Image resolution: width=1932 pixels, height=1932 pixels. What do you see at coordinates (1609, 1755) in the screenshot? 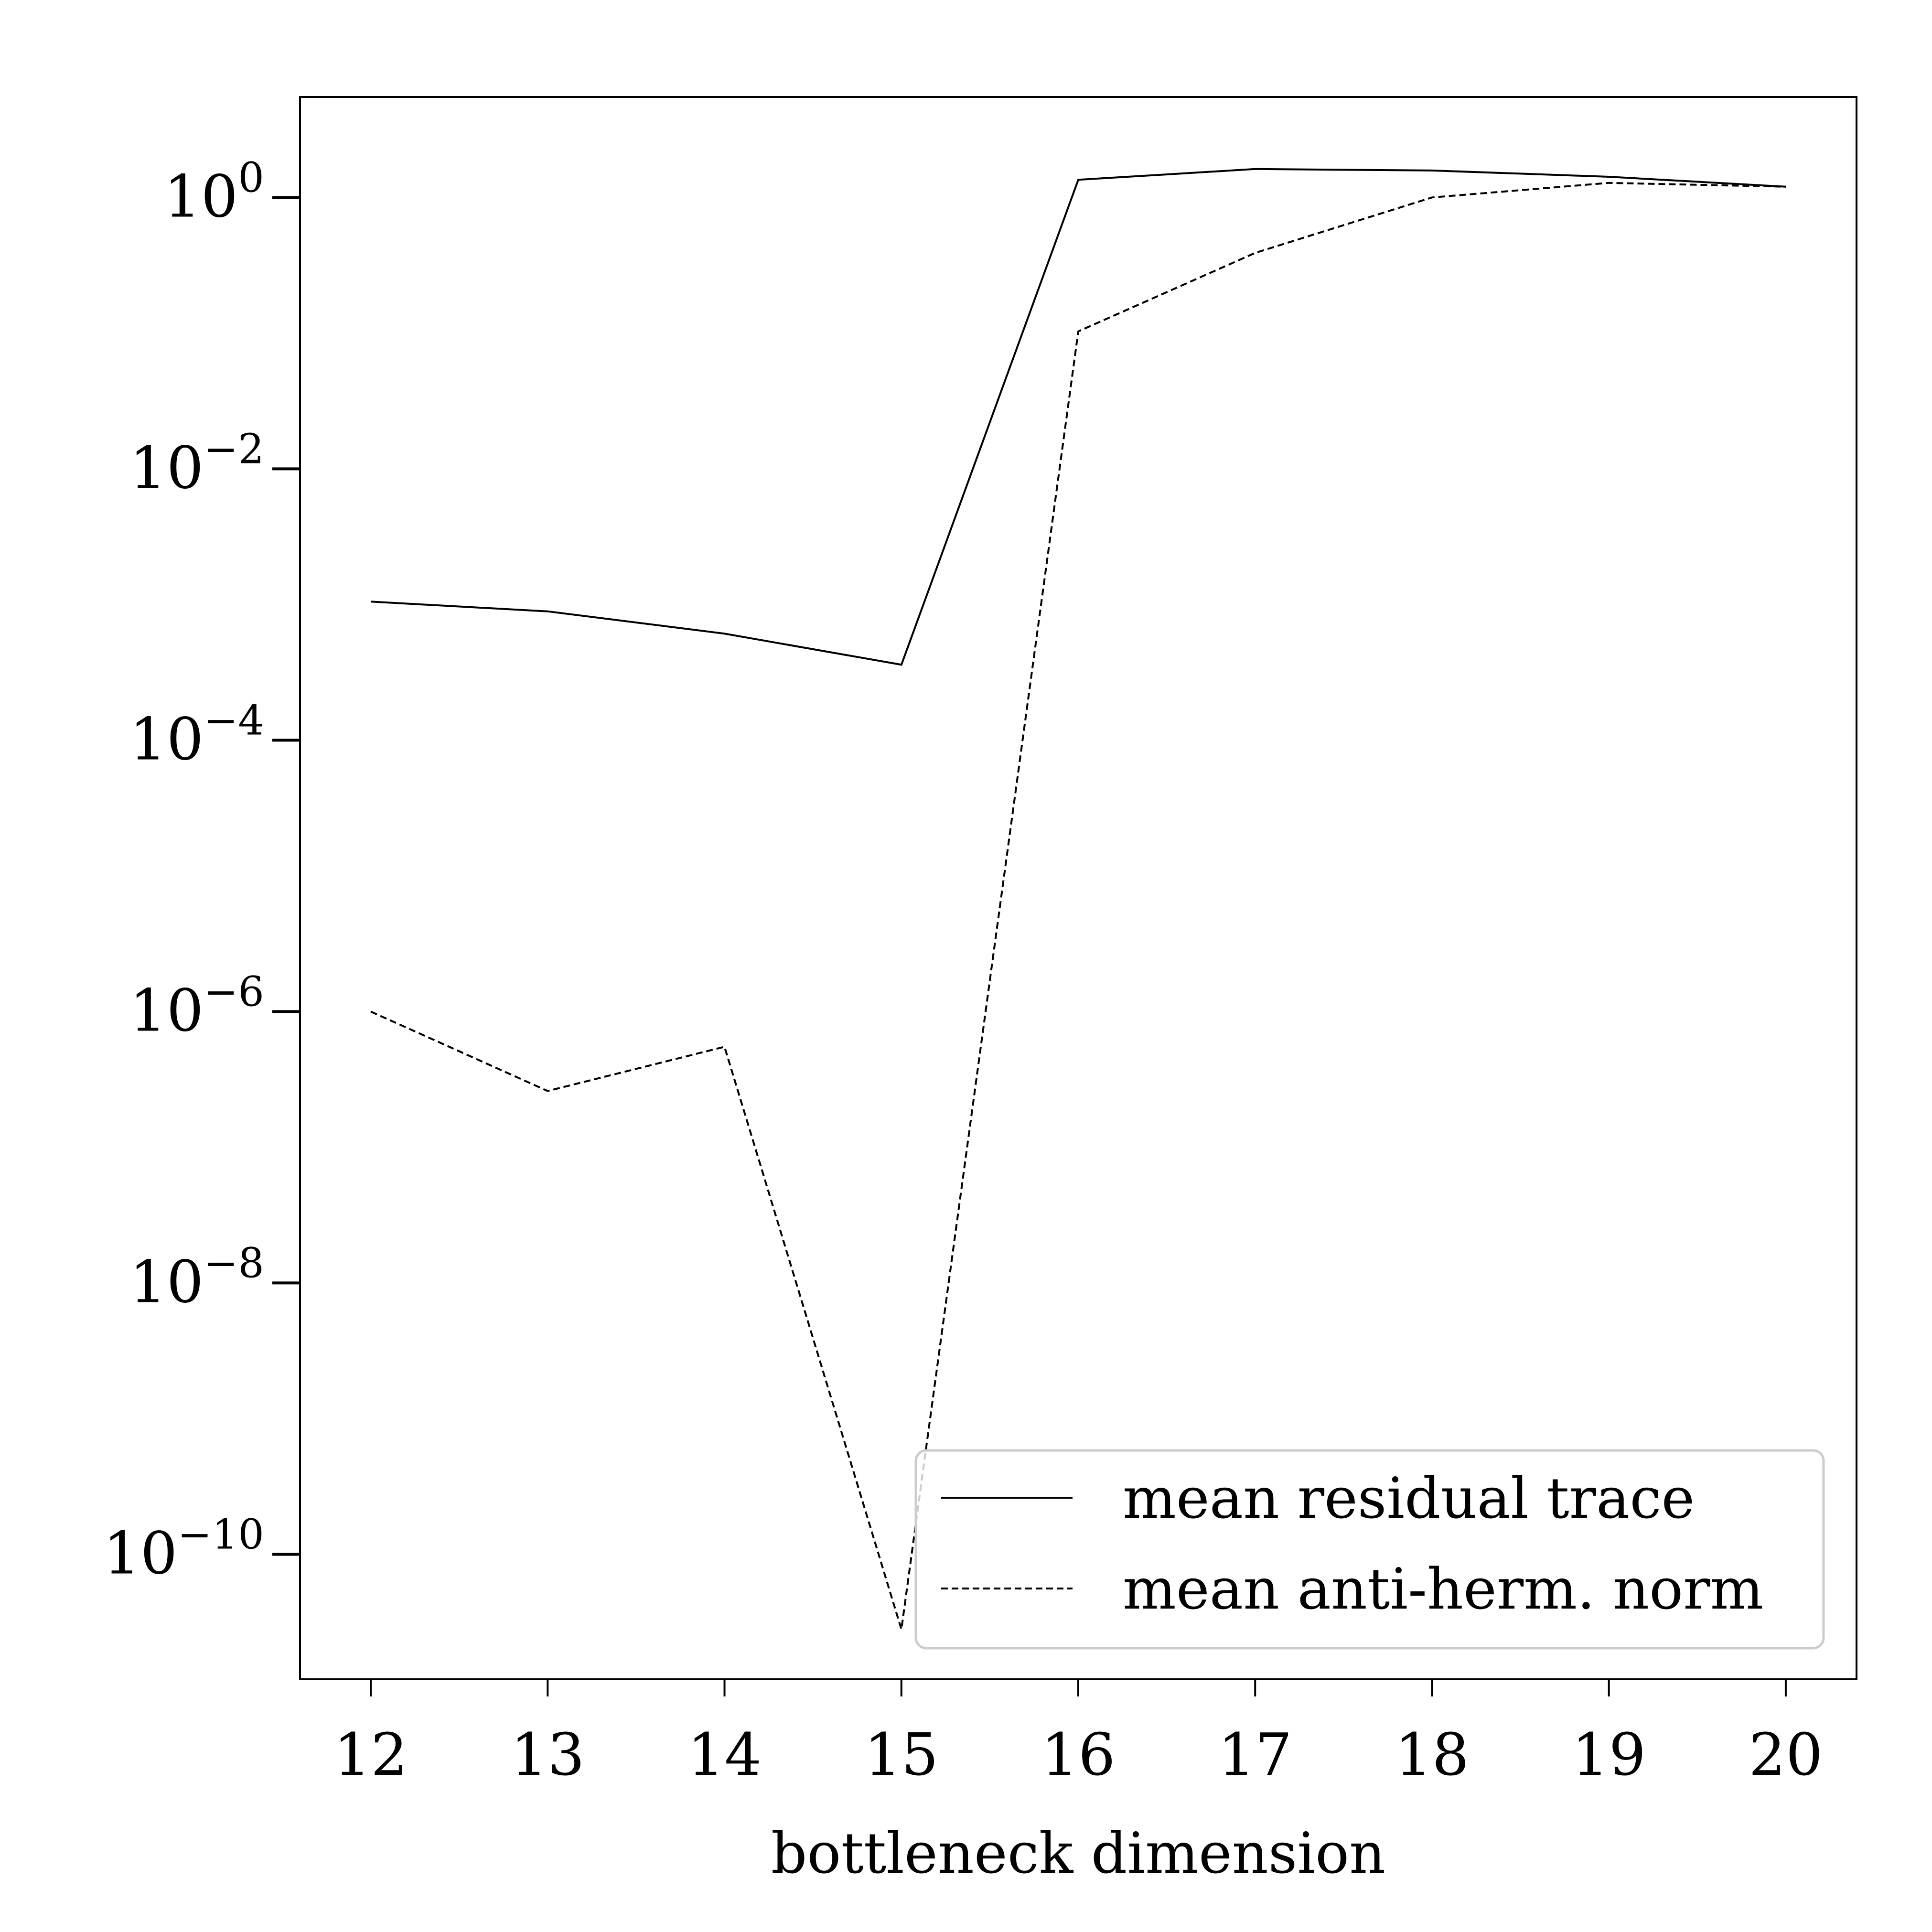
I see `x-tick-label: 19` at bounding box center [1609, 1755].